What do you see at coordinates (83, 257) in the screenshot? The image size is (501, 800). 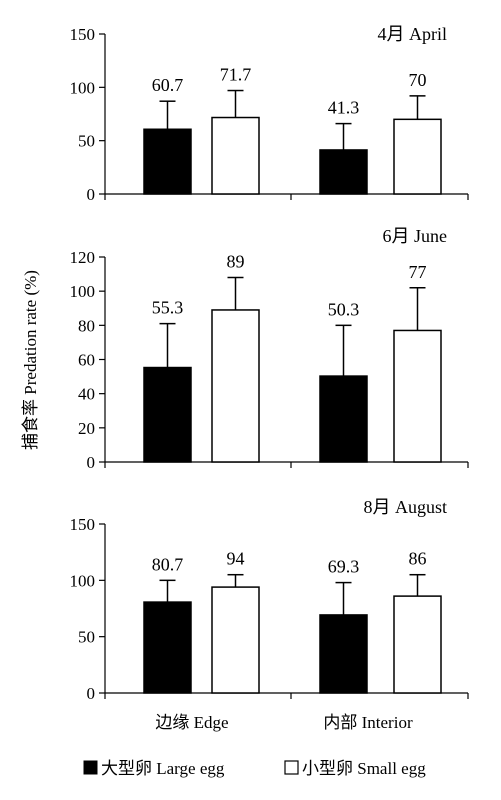 I see `y-tick-label: 120` at bounding box center [83, 257].